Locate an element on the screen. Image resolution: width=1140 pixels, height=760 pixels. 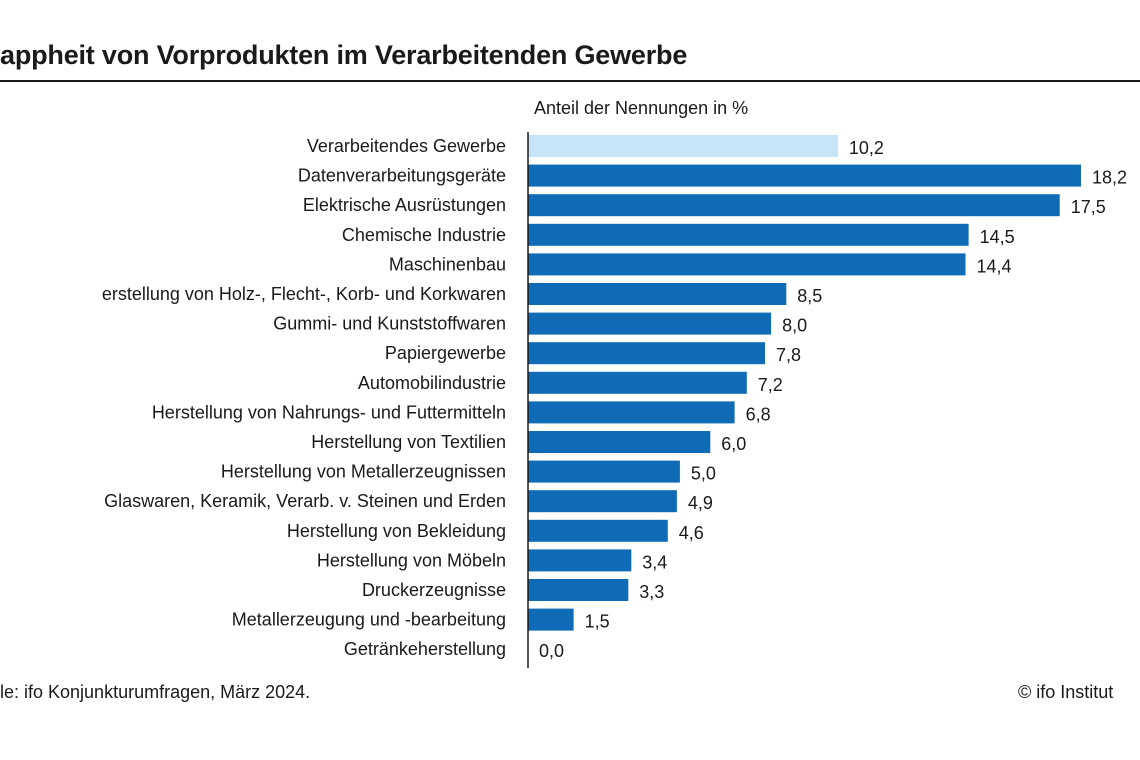
category-label: Herstellung von Bekleidung is located at coordinates (396, 531).